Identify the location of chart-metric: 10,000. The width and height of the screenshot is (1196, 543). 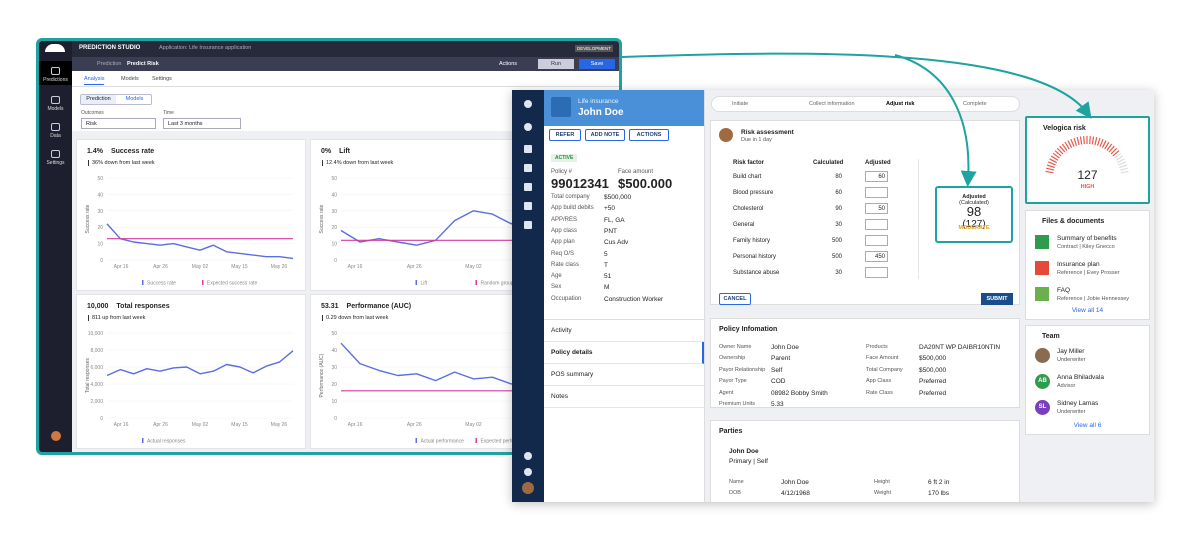
(98, 306).